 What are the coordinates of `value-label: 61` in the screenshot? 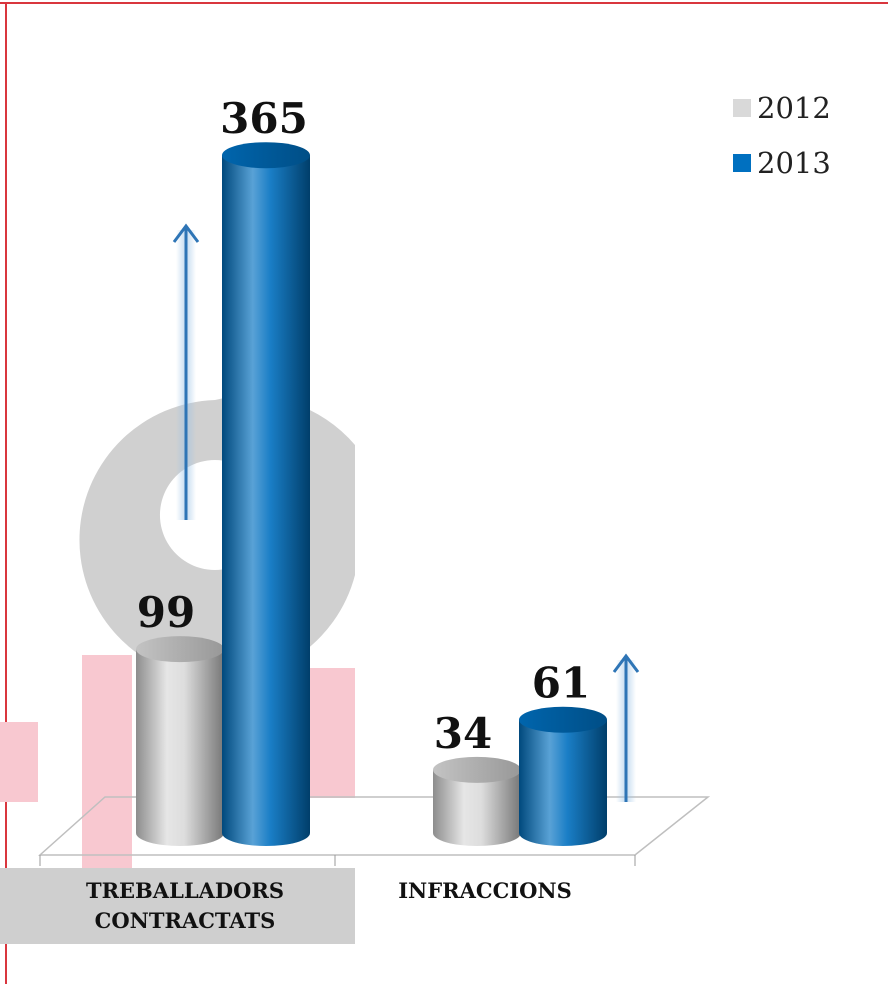 It's located at (561, 683).